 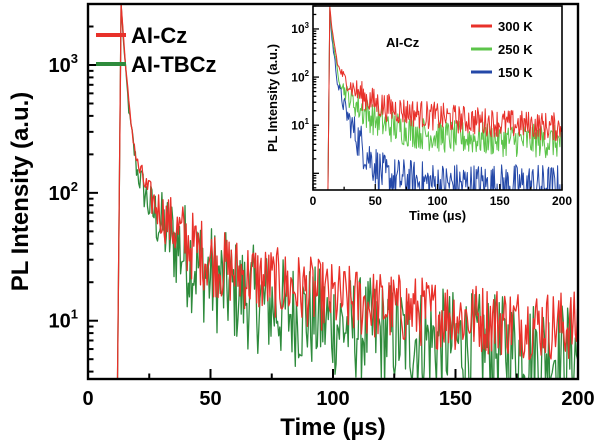 I want to click on main-x-axis-label: Time (µs), so click(x=332, y=427).